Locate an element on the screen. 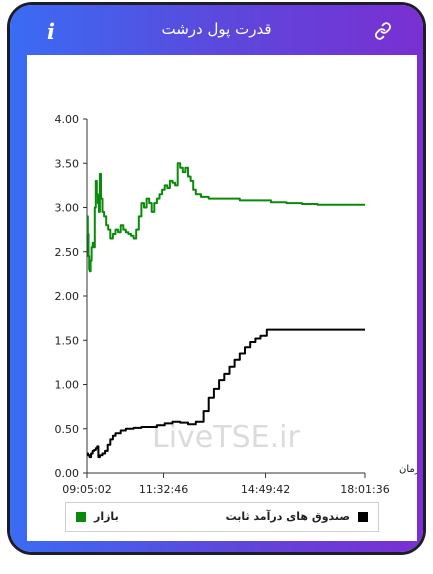 The image size is (433, 574). x-tick-label: 18:01:36 is located at coordinates (364, 489).